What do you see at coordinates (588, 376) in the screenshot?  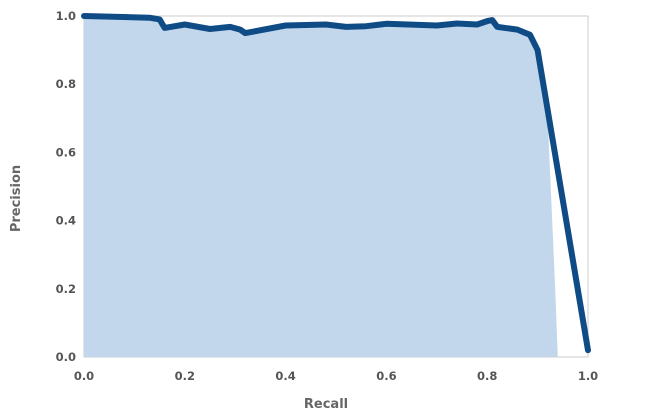 I see `x-tick-label: 1.0` at bounding box center [588, 376].